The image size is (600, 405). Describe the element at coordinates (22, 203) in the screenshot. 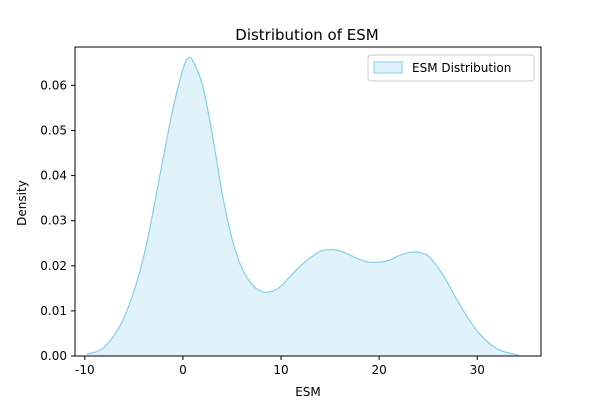

I see `y-axis-label: Density` at that location.